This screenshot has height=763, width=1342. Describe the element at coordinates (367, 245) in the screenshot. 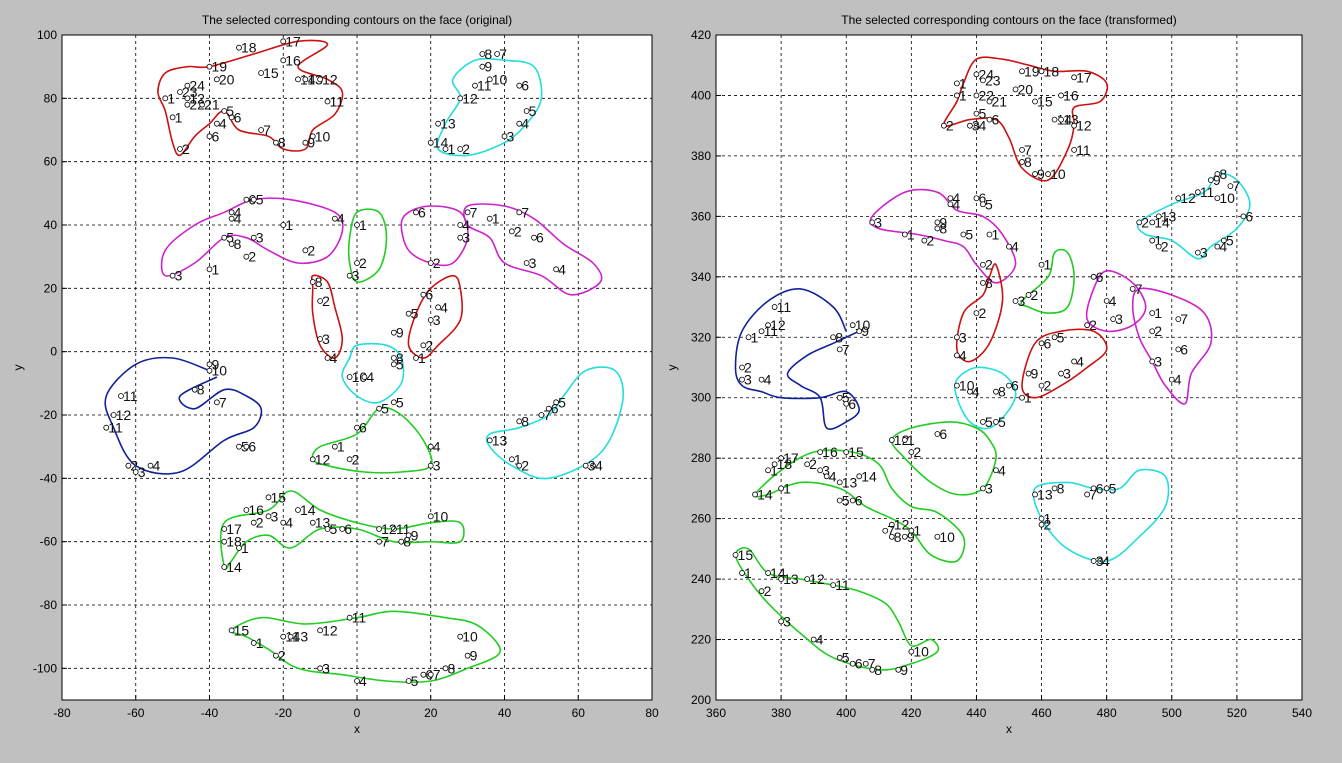

I see `contour-line-green` at that location.